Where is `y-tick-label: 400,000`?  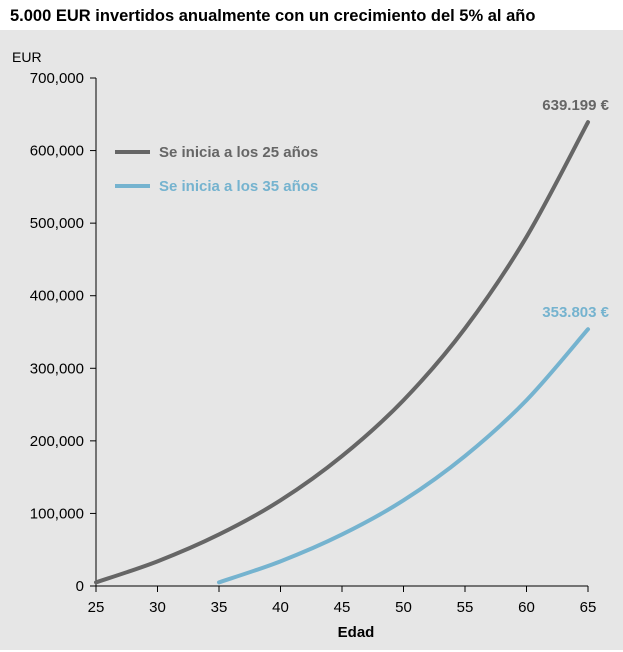
y-tick-label: 400,000 is located at coordinates (57, 296).